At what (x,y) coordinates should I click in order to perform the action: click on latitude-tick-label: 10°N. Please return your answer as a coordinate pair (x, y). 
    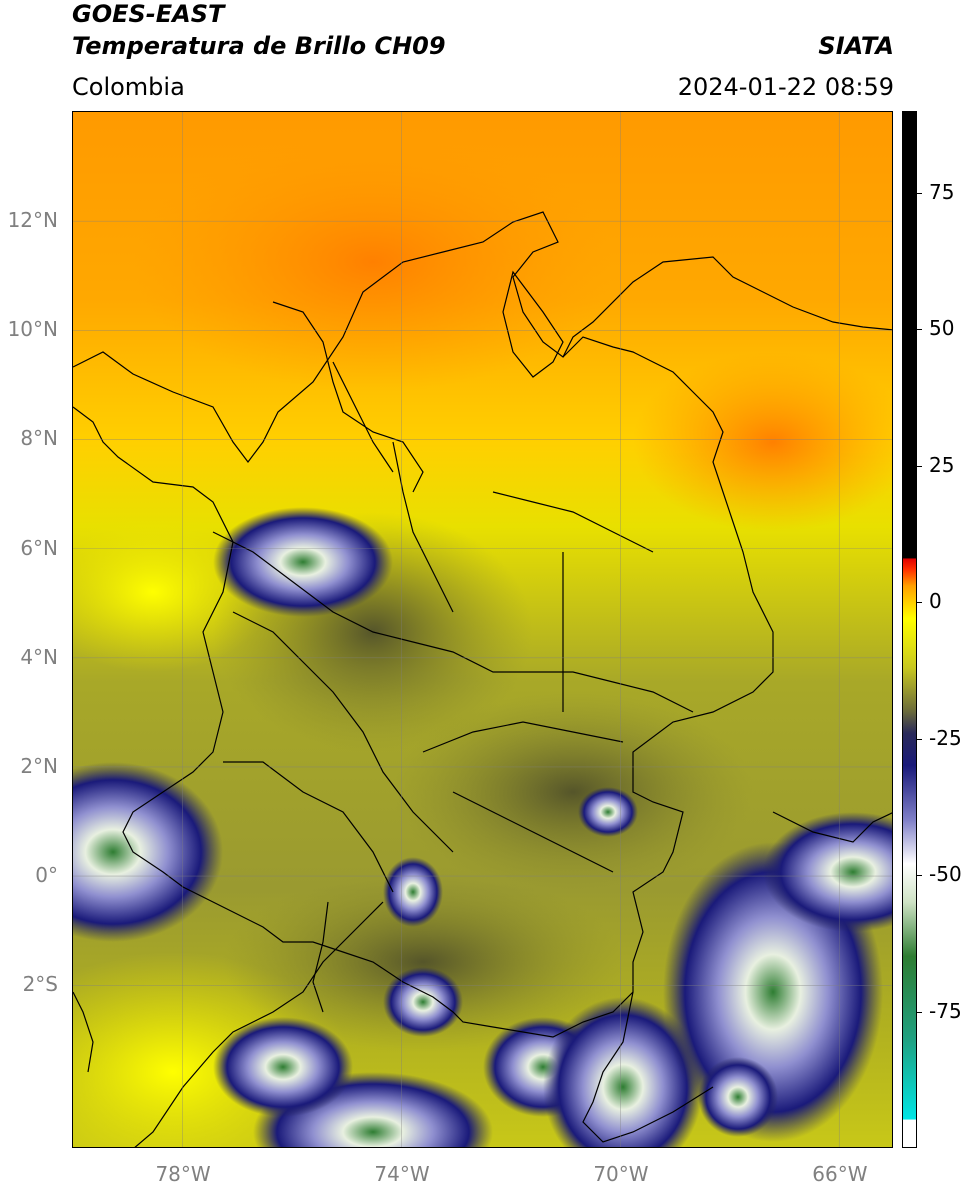
    Looking at the image, I should click on (33, 329).